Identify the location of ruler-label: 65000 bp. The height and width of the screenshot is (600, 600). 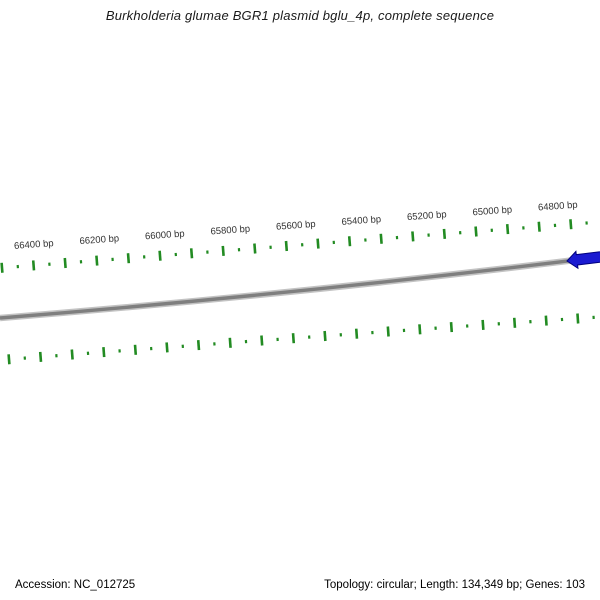
(492, 211).